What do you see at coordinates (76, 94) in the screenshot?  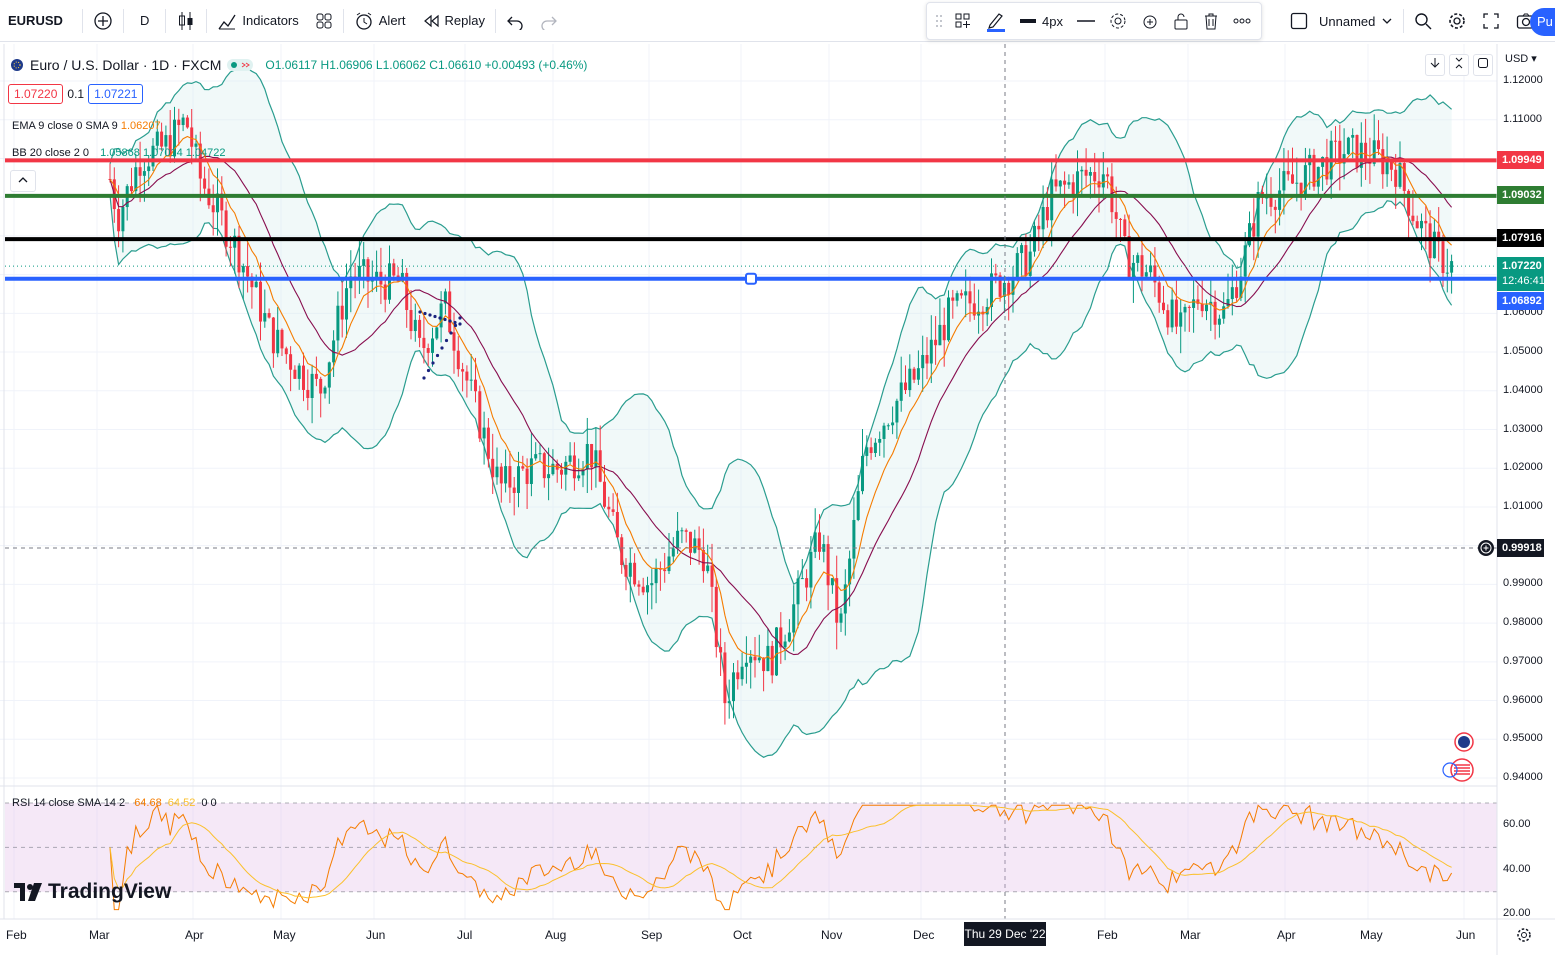 I see `buy-sell-row: 1.07220 0.1 1.07221` at bounding box center [76, 94].